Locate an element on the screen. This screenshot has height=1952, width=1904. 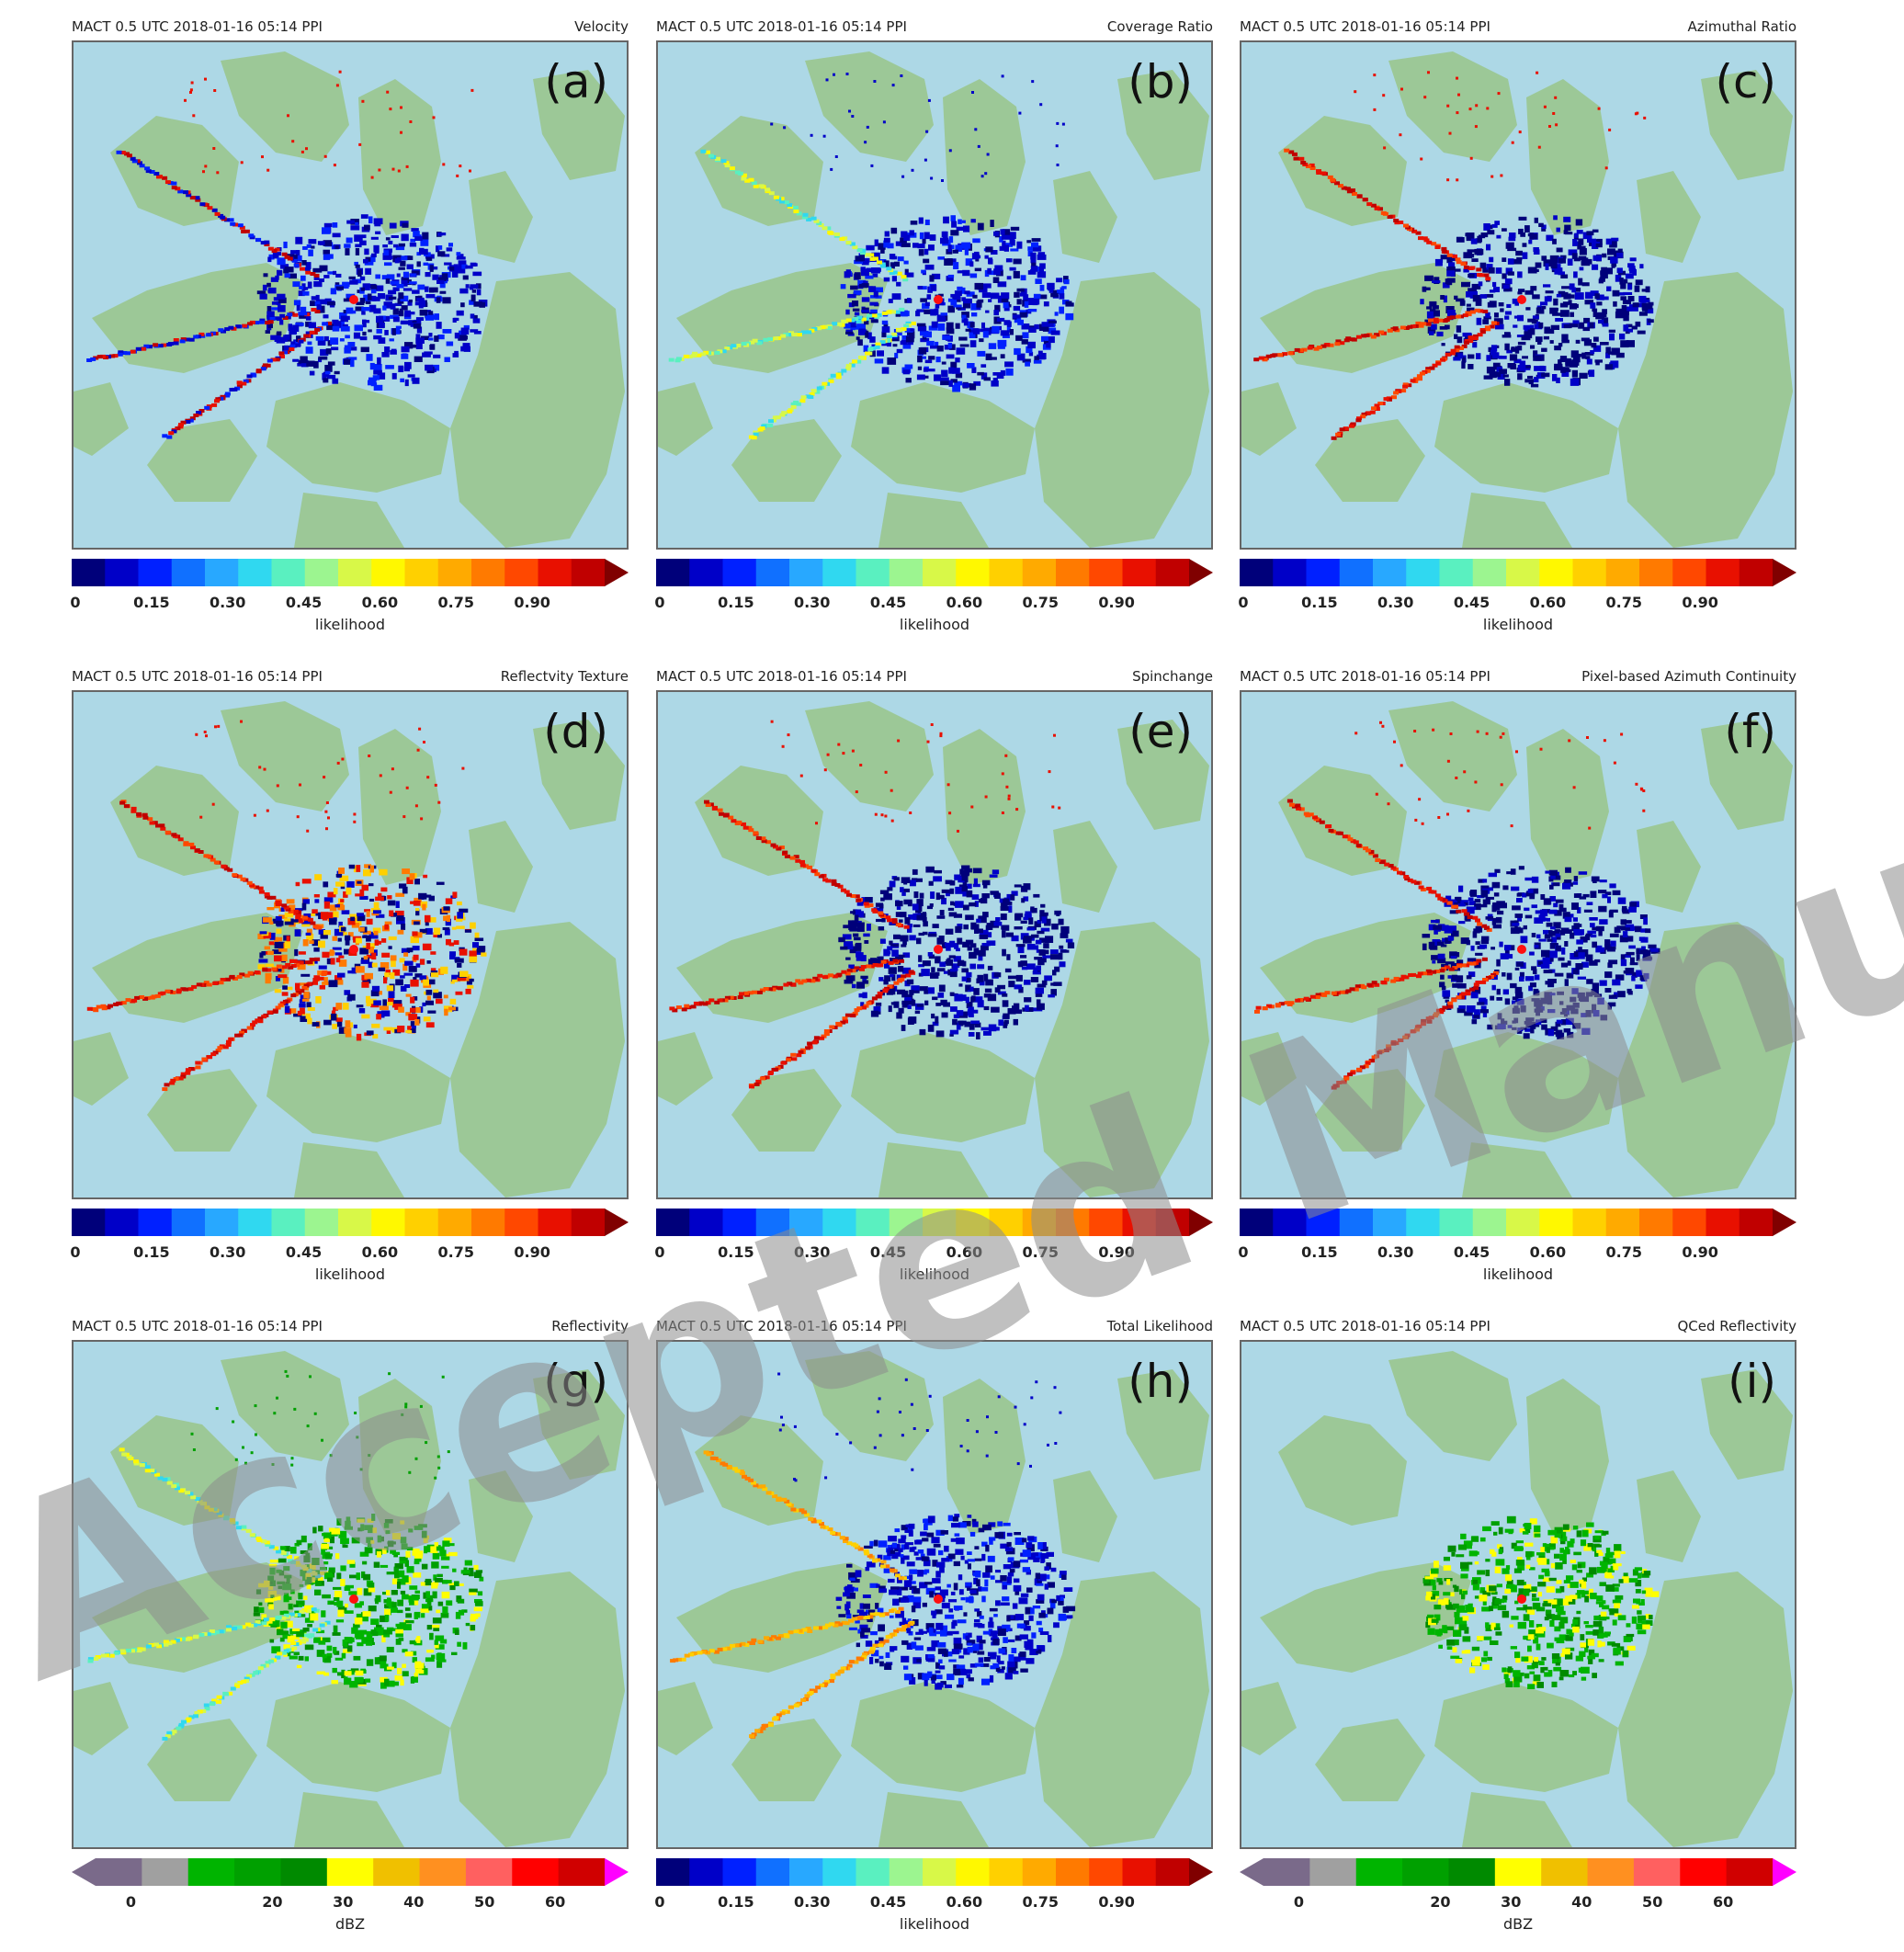
panel-header-right: Reflectivity is located at coordinates (590, 1326).